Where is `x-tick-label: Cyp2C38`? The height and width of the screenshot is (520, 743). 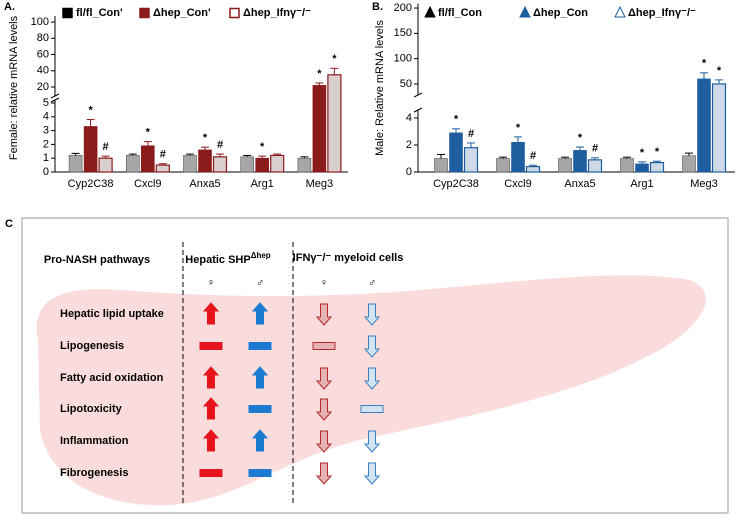 x-tick-label: Cyp2C38 is located at coordinates (91, 184).